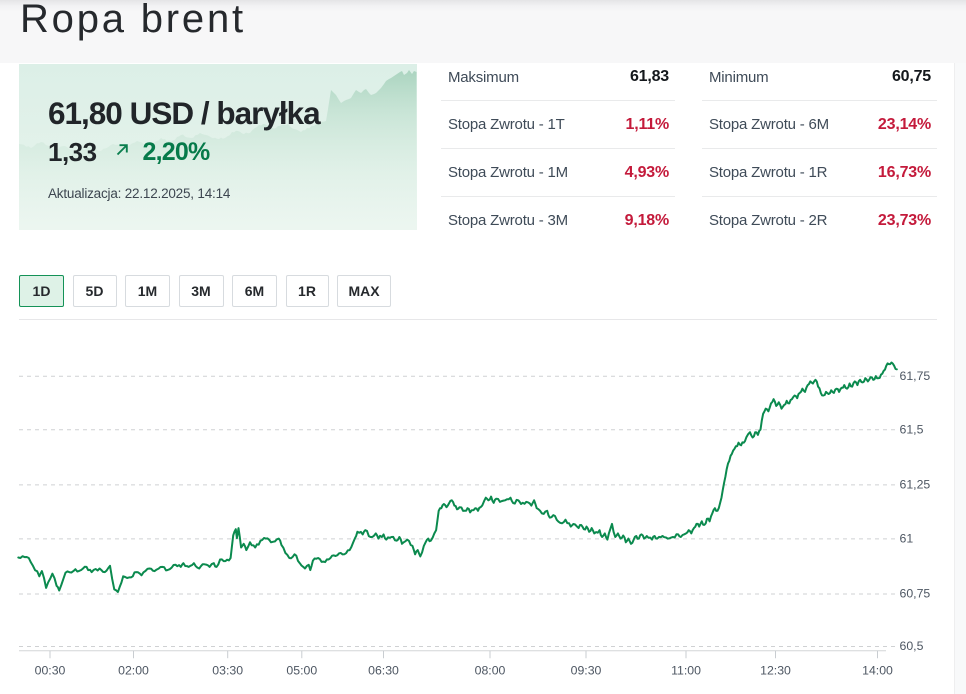  What do you see at coordinates (775, 671) in the screenshot?
I see `svg-text: 12:30` at bounding box center [775, 671].